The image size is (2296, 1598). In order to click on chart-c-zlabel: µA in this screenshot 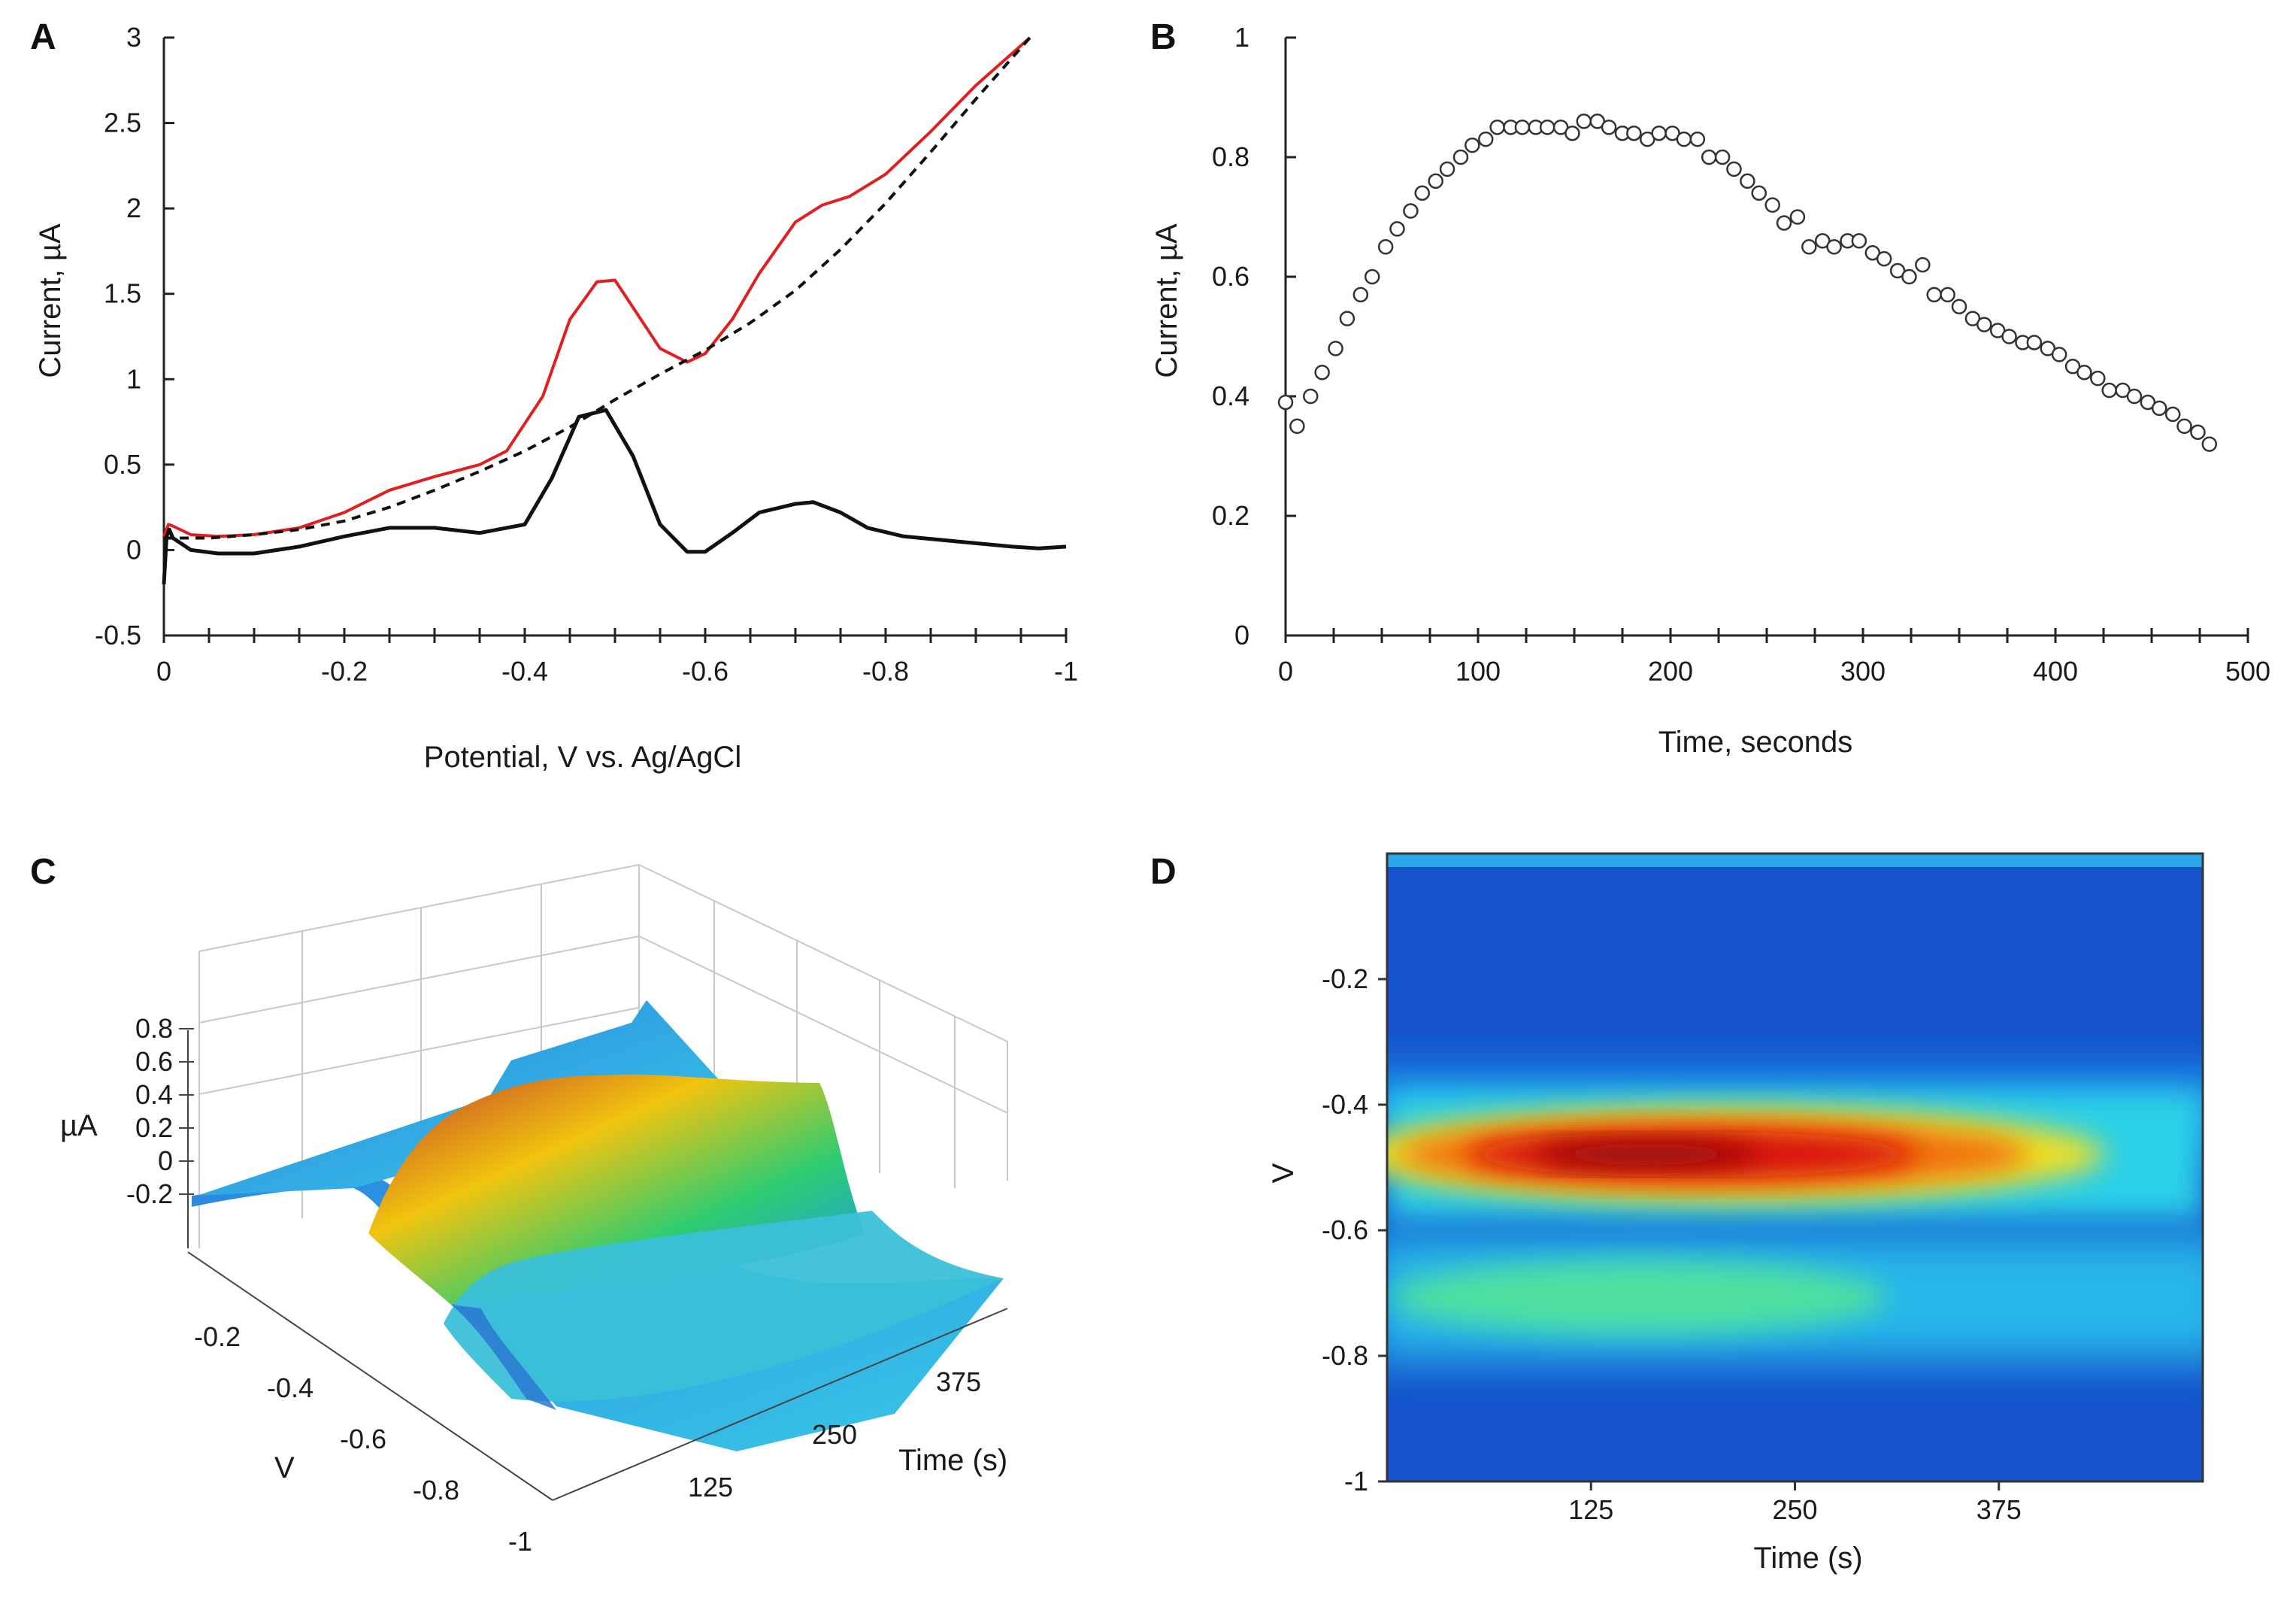, I will do `click(79, 1125)`.